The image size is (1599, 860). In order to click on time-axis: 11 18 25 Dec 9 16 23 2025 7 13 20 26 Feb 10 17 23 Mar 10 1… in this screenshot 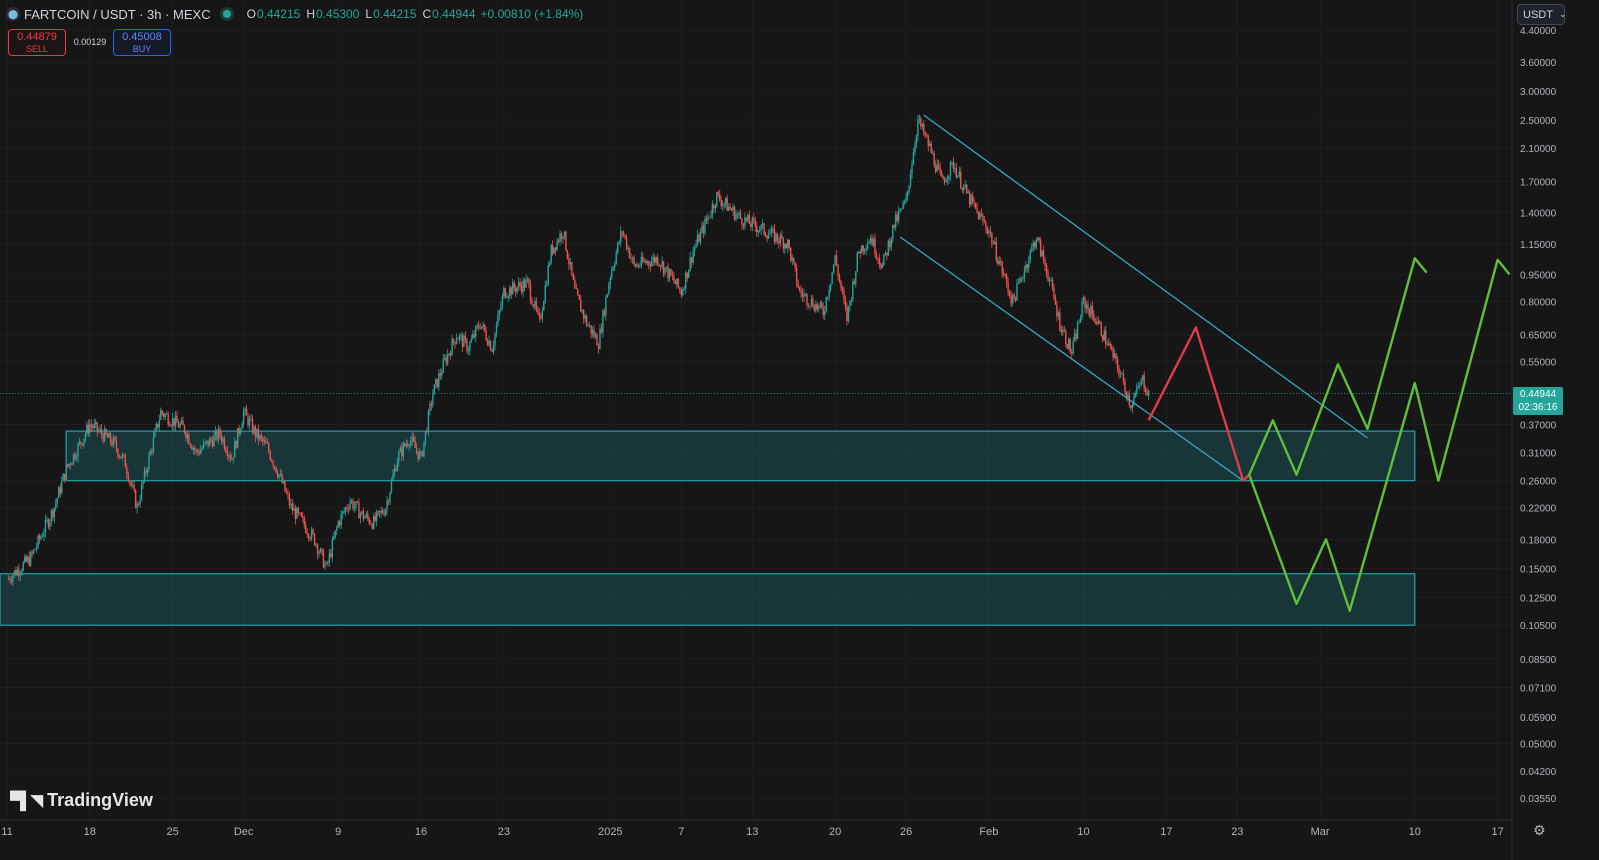, I will do `click(752, 832)`.